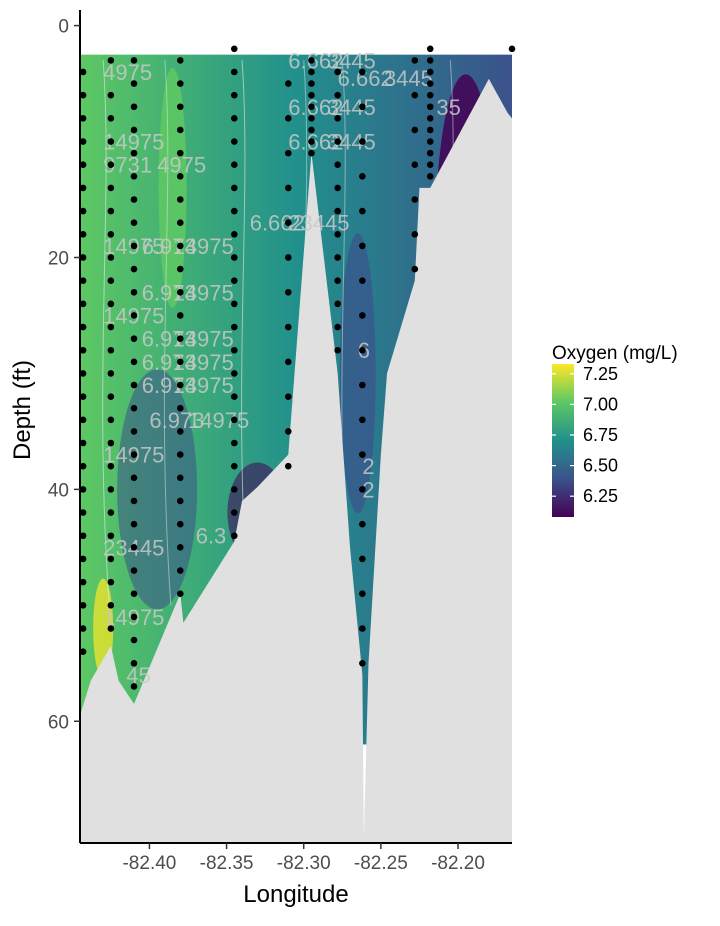 The image size is (720, 926). Describe the element at coordinates (149, 863) in the screenshot. I see `x-tick-label: -82.40` at that location.